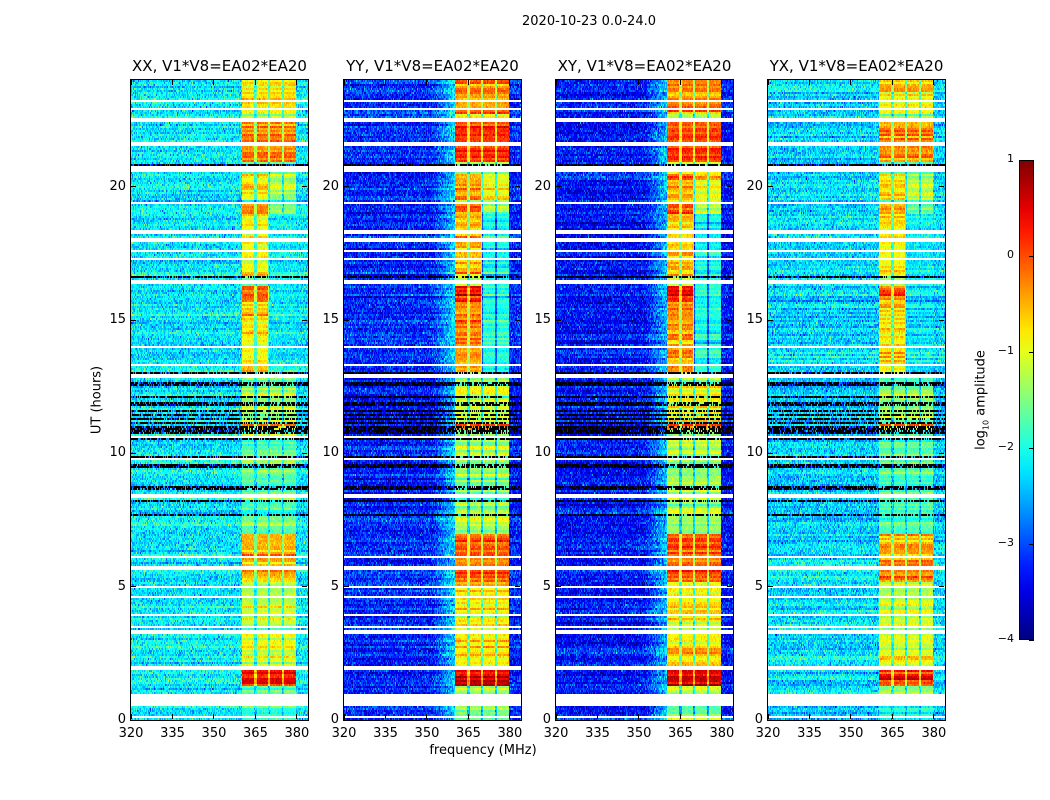 The width and height of the screenshot is (1050, 800). What do you see at coordinates (856, 66) in the screenshot?
I see `panel-title: YX, V1*V8=EA02*EA20` at bounding box center [856, 66].